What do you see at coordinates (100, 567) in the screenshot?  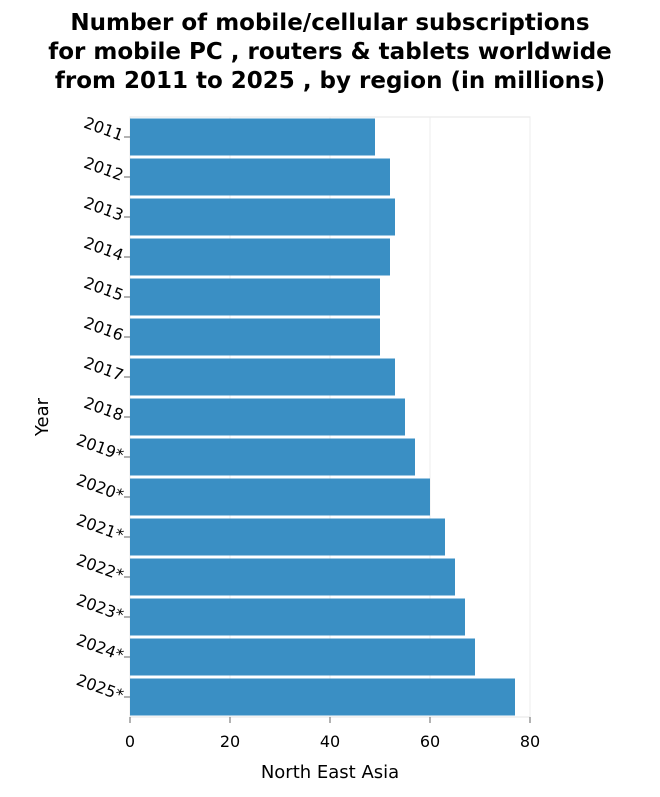 I see `y-tick-label: 2022*` at bounding box center [100, 567].